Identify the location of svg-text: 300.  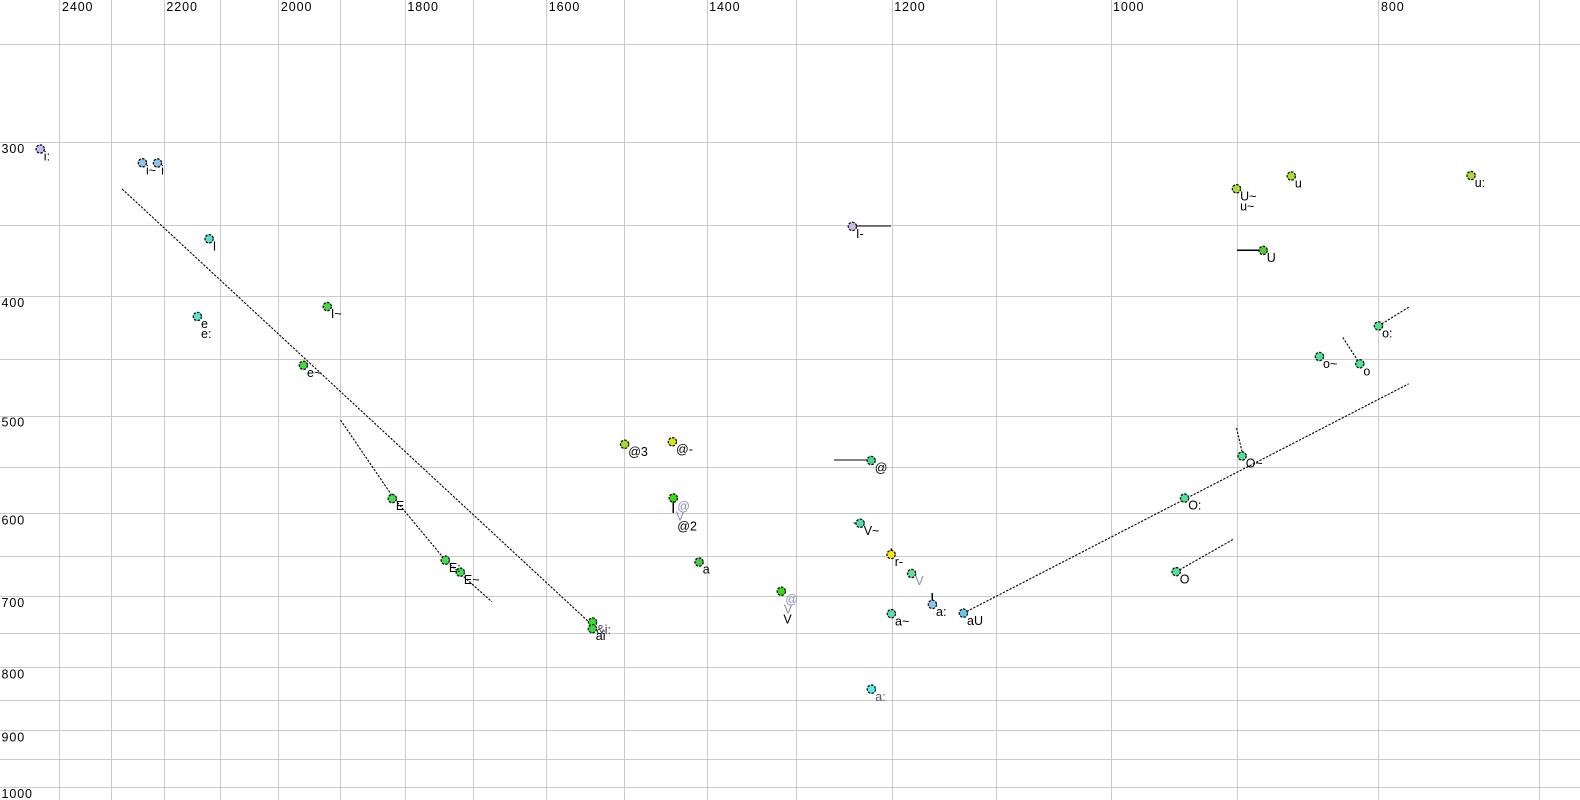
(14, 149).